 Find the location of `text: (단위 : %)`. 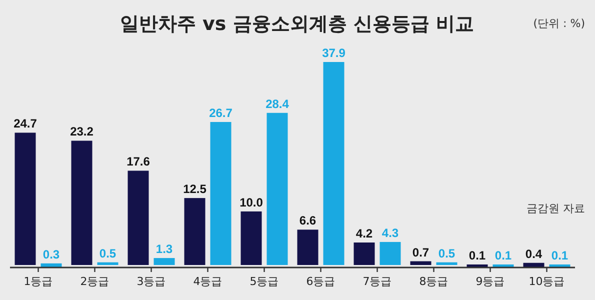

text: (단위 : %) is located at coordinates (559, 23).